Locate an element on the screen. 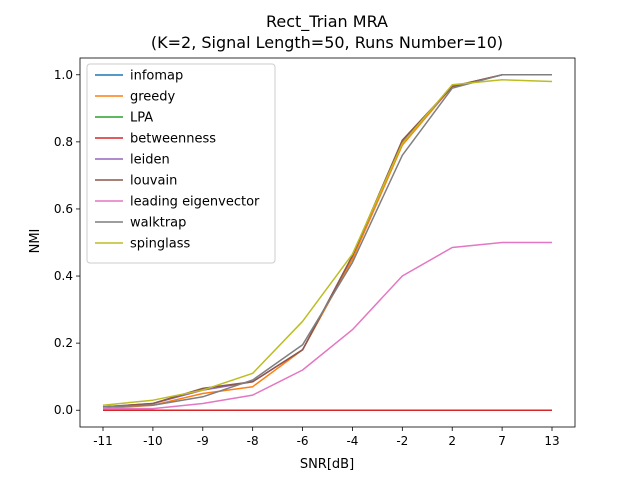 The image size is (638, 483). x-axis-label: SNR[dB] is located at coordinates (327, 464).